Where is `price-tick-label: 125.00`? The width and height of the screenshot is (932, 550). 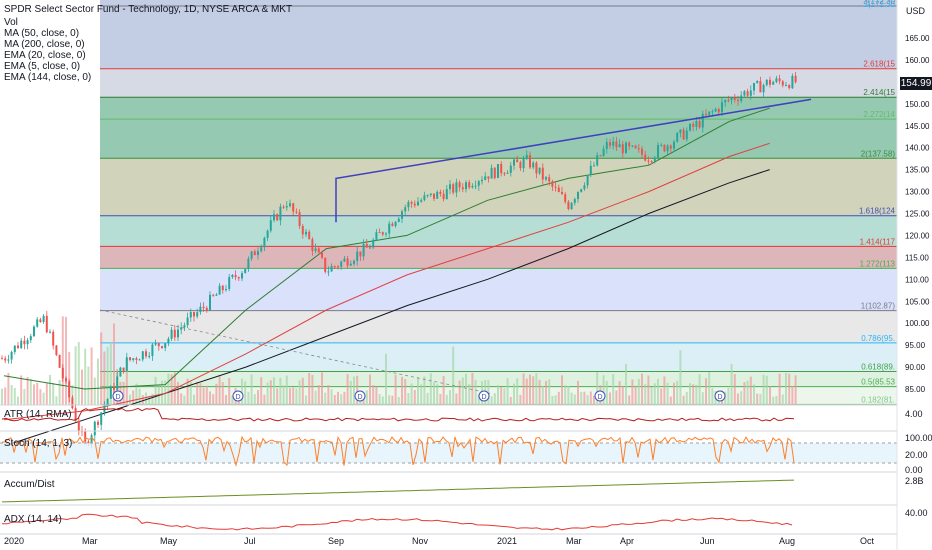
price-tick-label: 125.00 is located at coordinates (917, 214).